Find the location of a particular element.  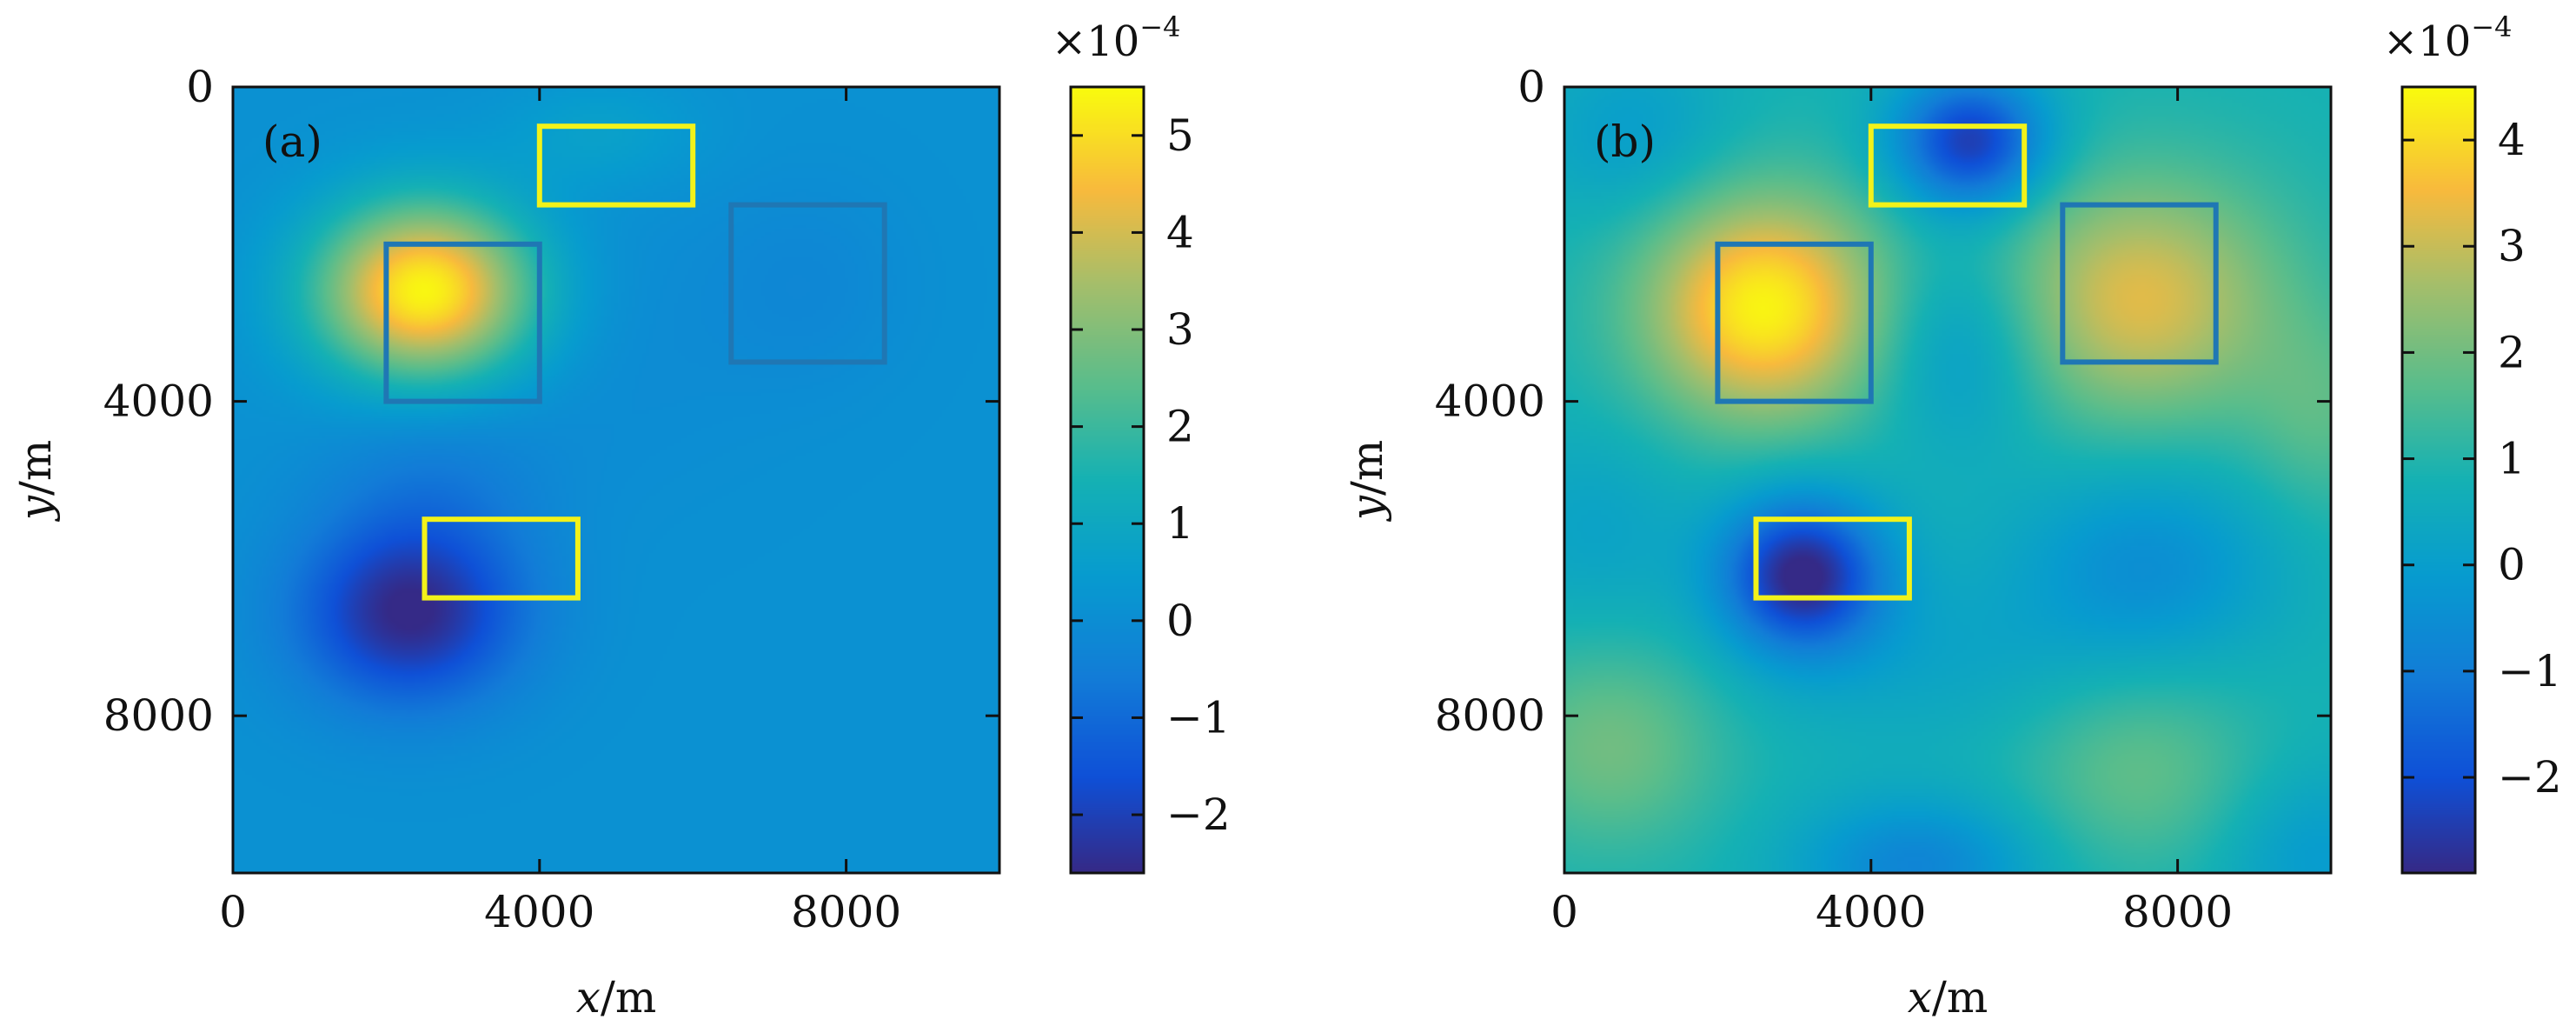

panel-label: (b) is located at coordinates (1625, 142).